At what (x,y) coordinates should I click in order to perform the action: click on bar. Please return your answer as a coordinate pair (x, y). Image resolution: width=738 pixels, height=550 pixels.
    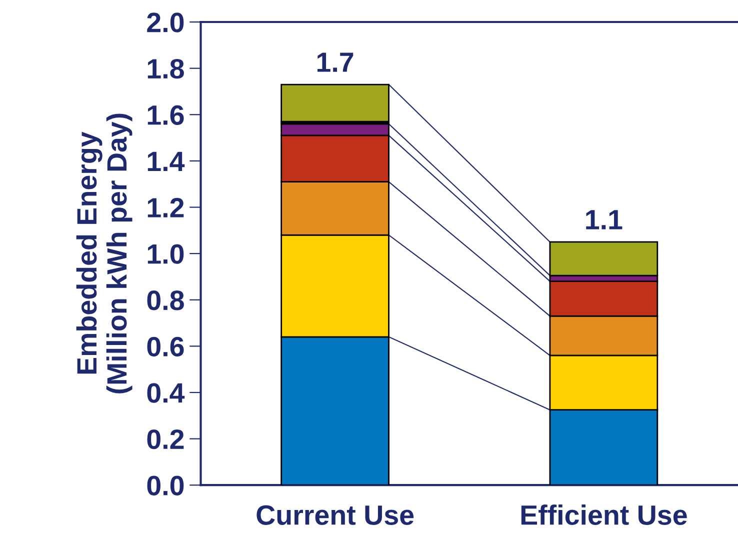
    Looking at the image, I should click on (335, 103).